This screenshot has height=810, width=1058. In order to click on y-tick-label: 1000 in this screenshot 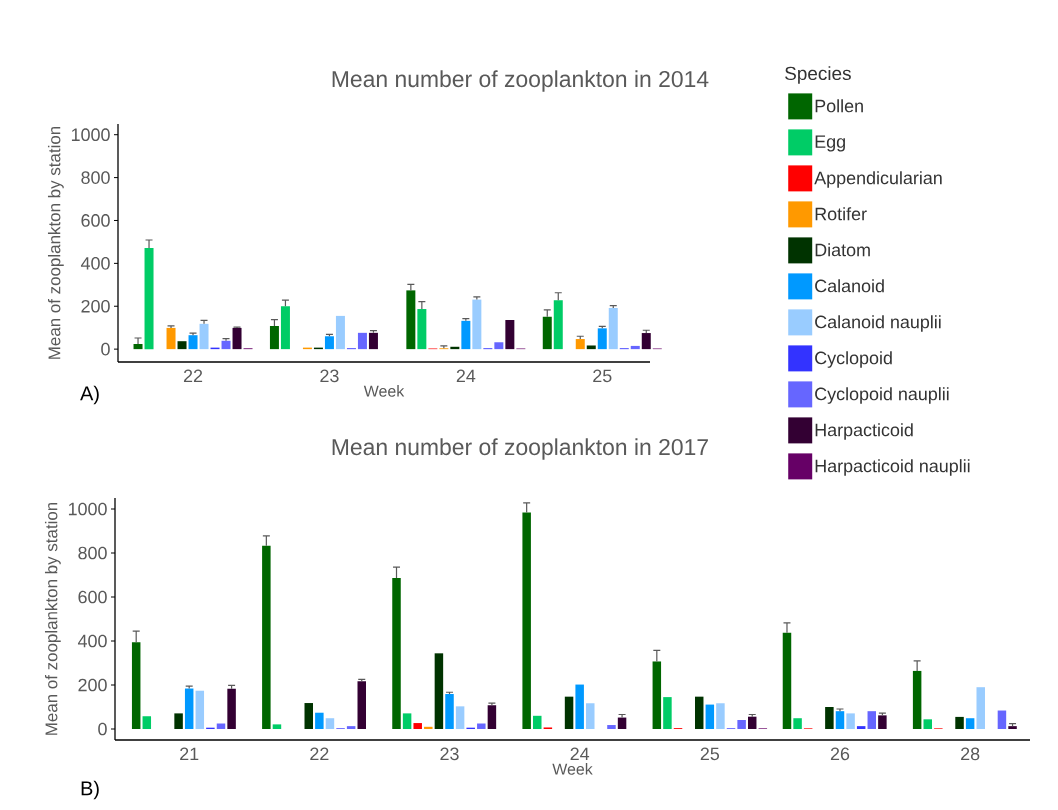, I will do `click(87, 509)`.